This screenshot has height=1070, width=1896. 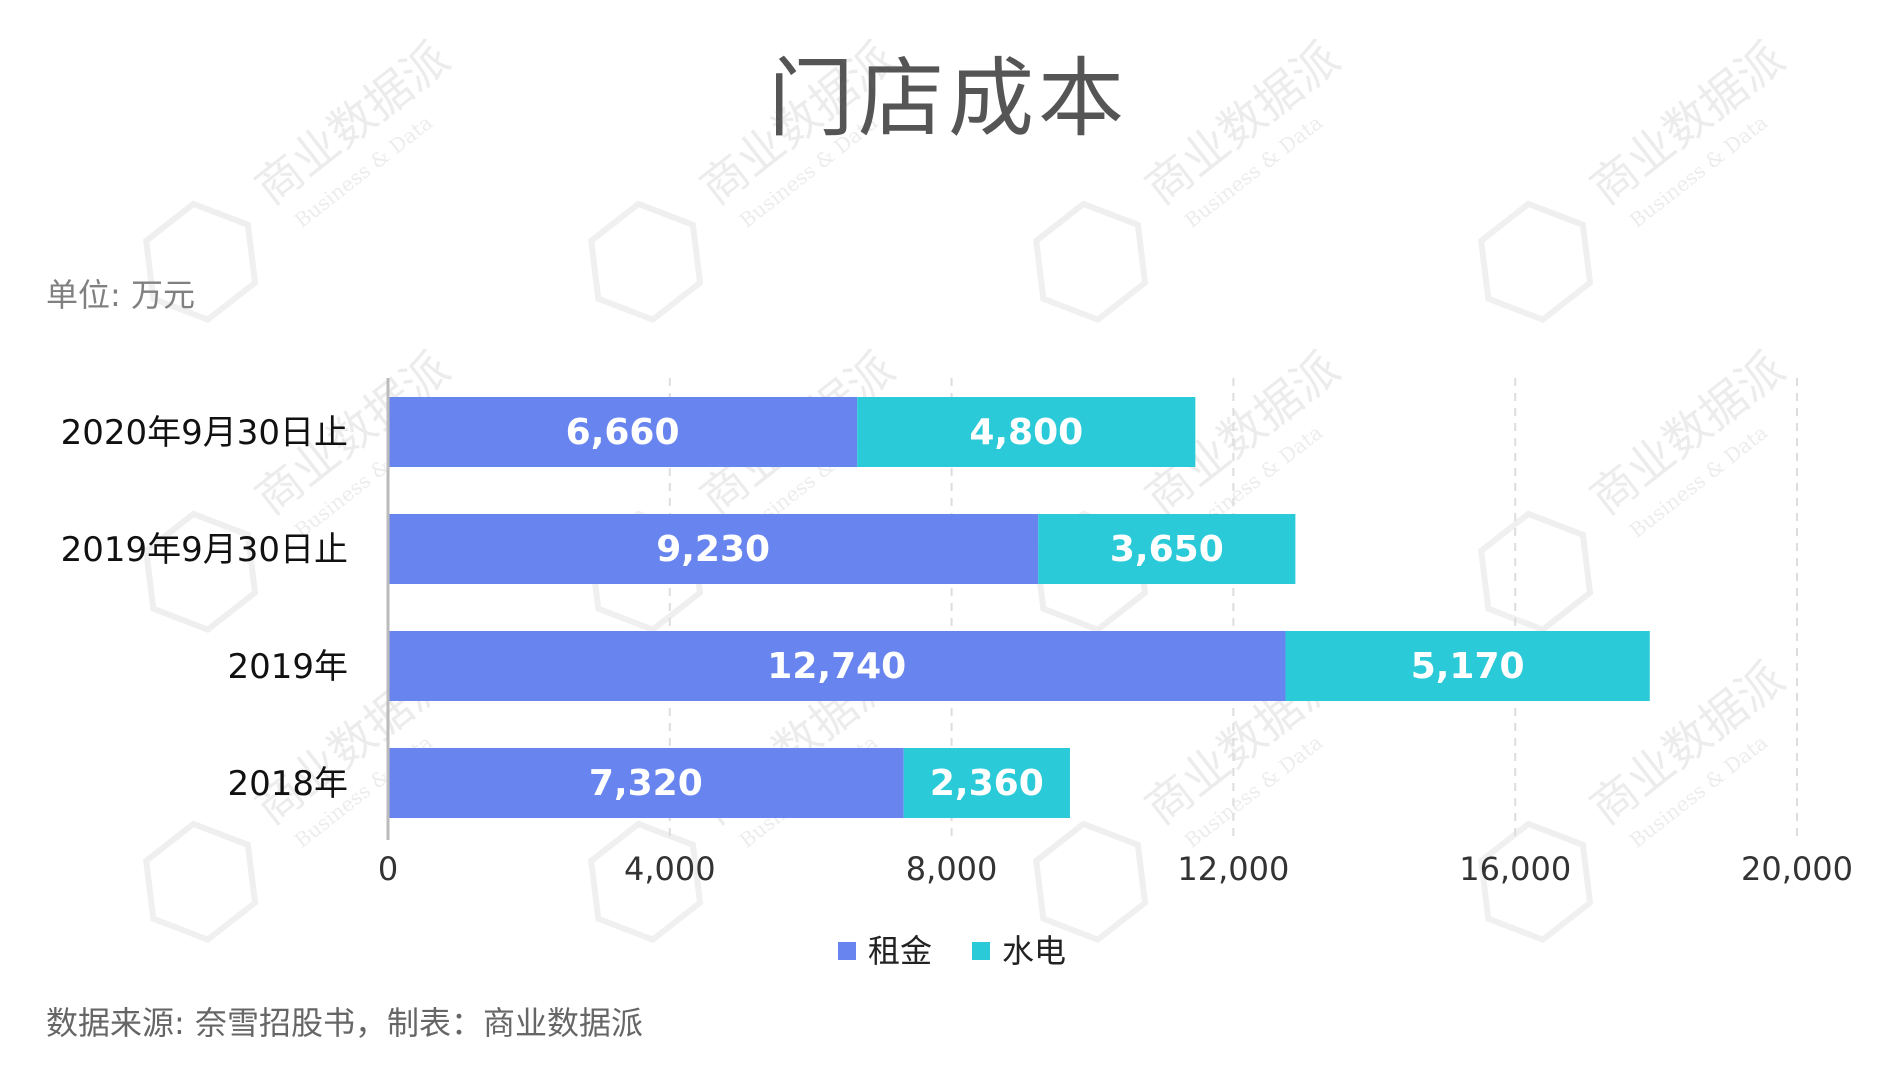 I want to click on source-note: 数据来源: 奈雪招股书，制表：商业数据派, so click(x=344, y=1023).